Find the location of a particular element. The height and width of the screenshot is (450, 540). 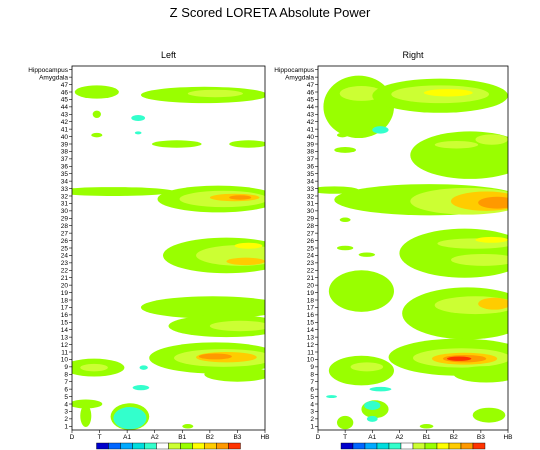

x-tick-label: A2 is located at coordinates (399, 437).